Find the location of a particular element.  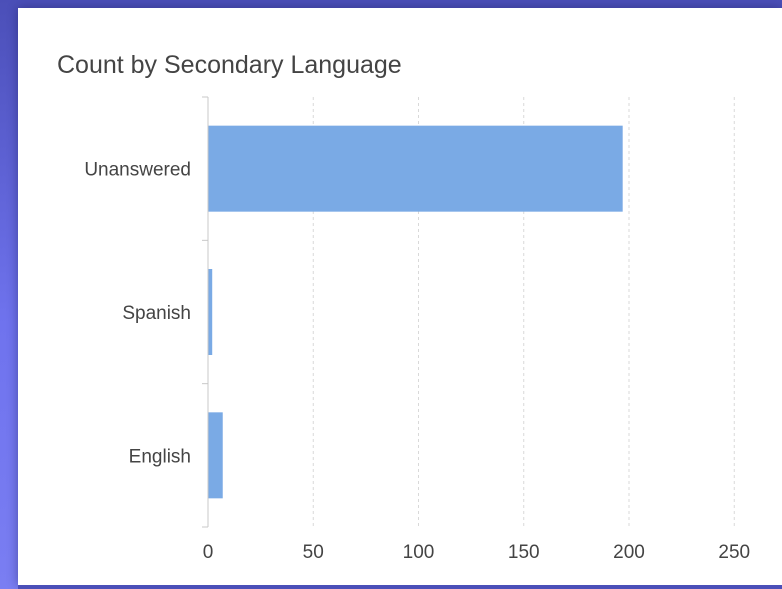

bar-english is located at coordinates (215, 455).